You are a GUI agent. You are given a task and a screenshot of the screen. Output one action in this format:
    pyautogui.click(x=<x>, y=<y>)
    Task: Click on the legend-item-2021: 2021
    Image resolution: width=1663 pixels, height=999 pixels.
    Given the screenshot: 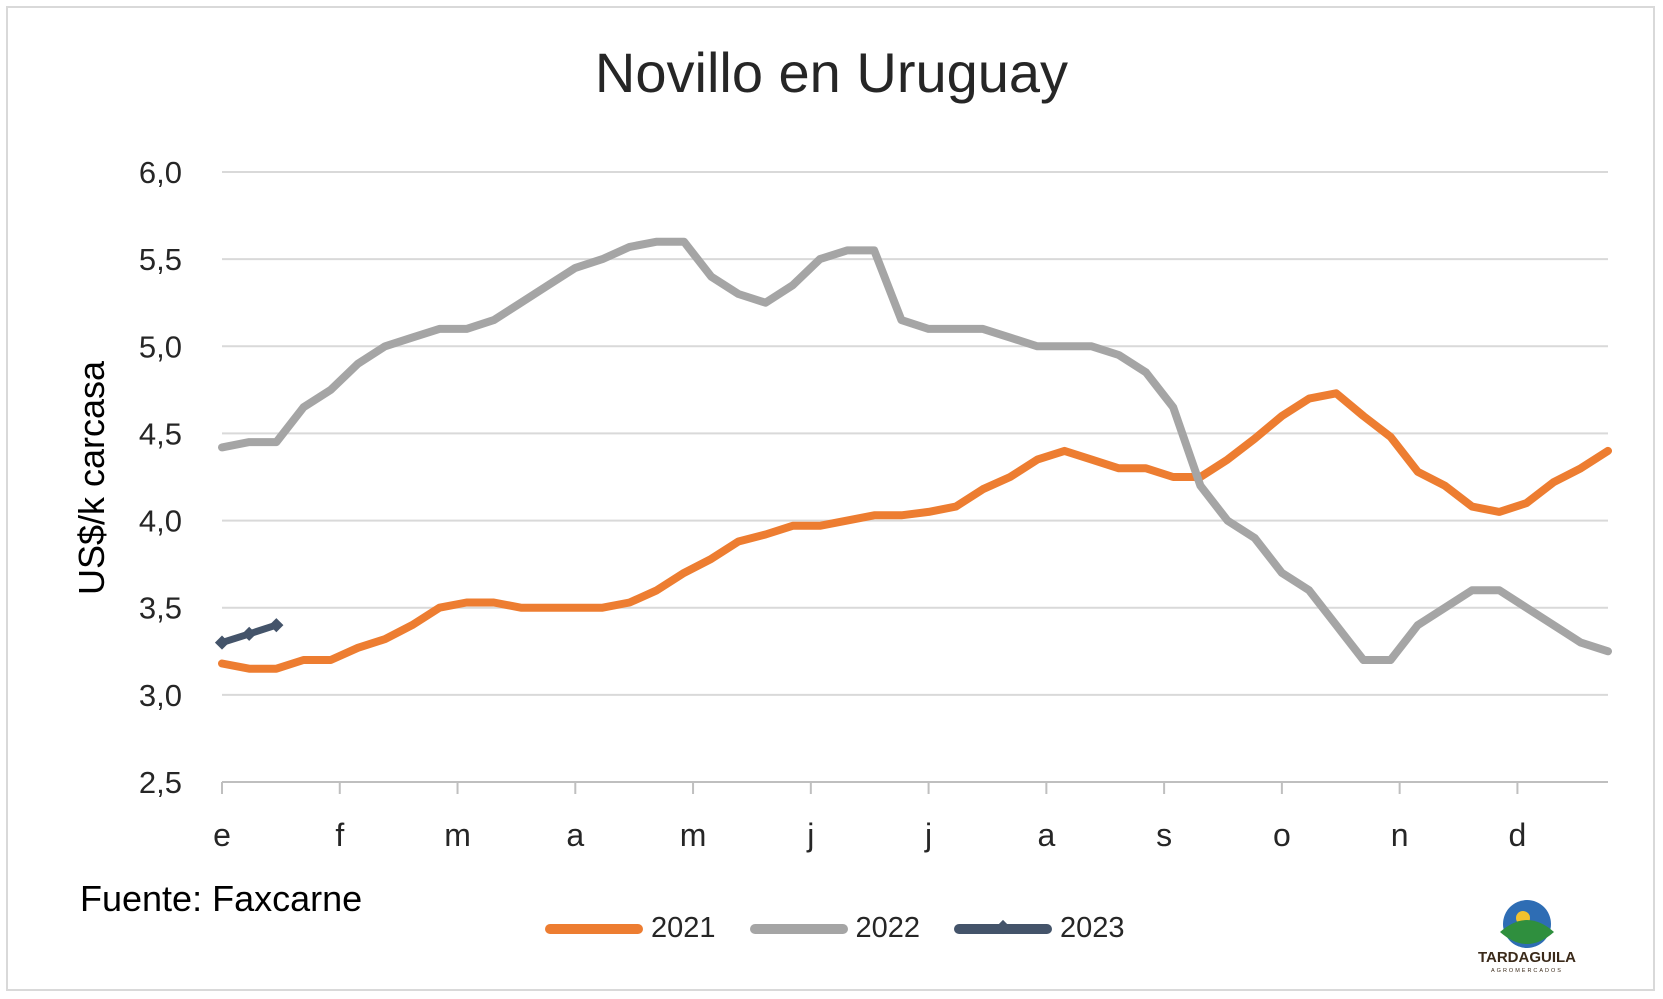 What is the action you would take?
    pyautogui.click(x=630, y=928)
    